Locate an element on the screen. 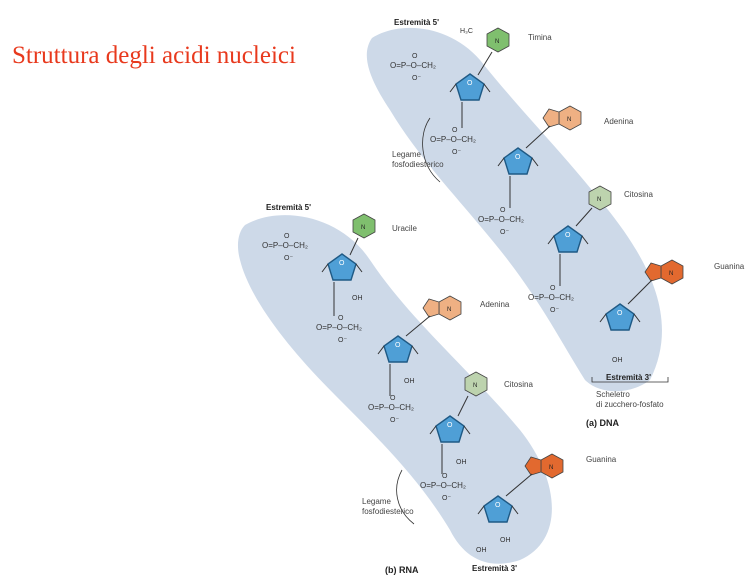  rna-bond-bracket is located at coordinates (405, 497).